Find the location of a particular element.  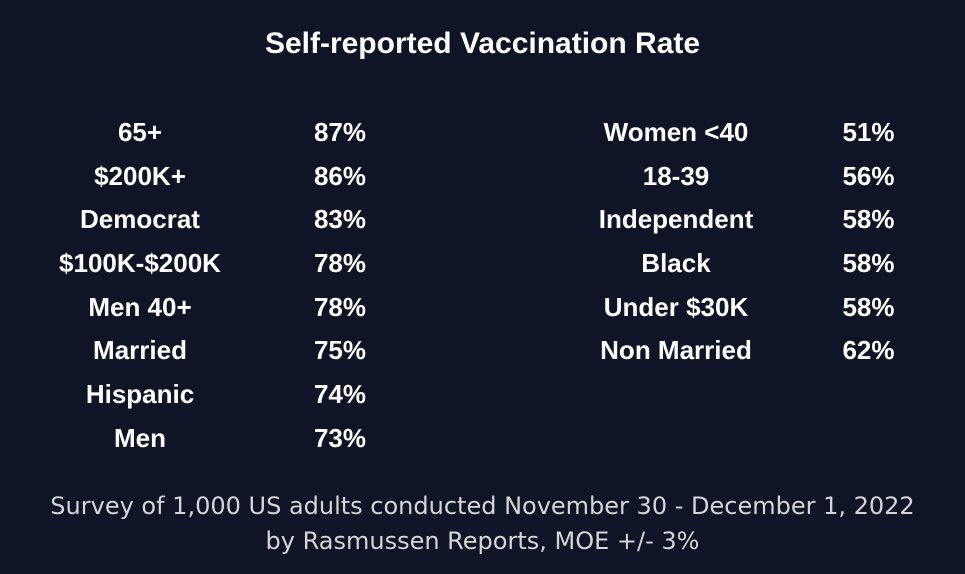

group-label: Women <40 is located at coordinates (676, 132).